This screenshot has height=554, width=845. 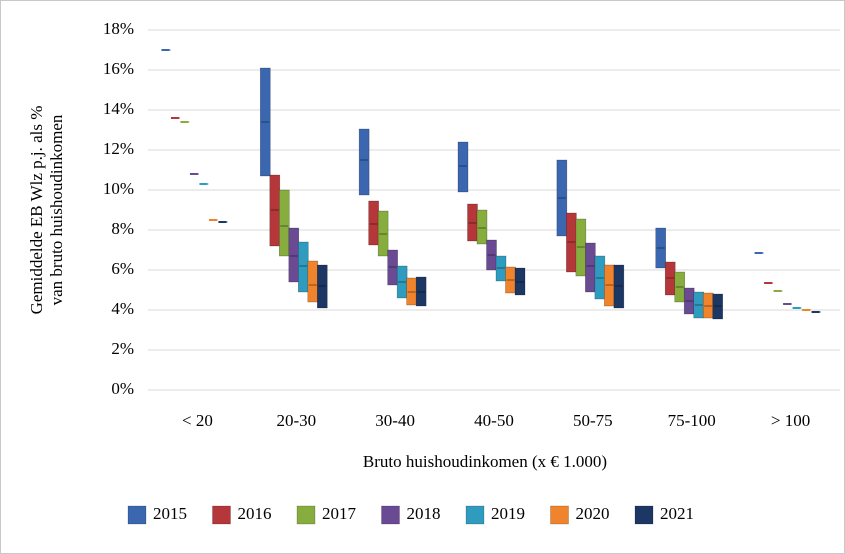 I want to click on x-tick-label: 40-50, so click(x=494, y=420).